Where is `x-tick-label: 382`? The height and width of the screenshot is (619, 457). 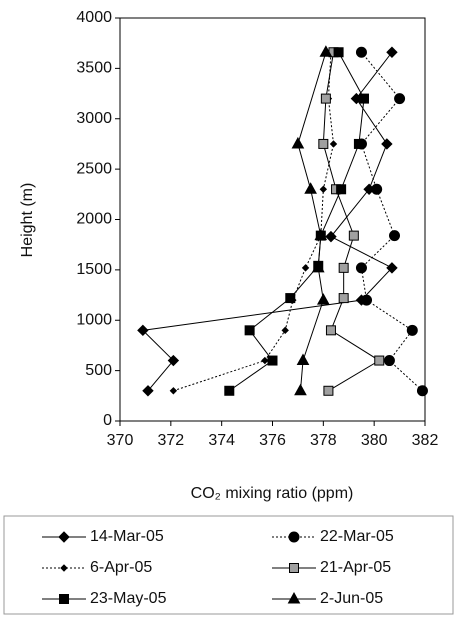 x-tick-label: 382 is located at coordinates (425, 440).